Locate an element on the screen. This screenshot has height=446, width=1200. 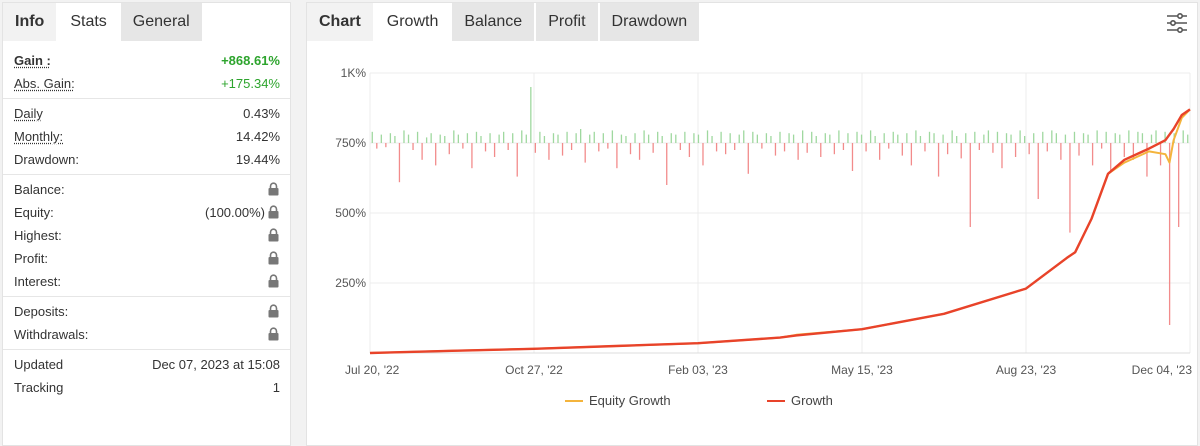
y-tick-label: 500% is located at coordinates (350, 213).